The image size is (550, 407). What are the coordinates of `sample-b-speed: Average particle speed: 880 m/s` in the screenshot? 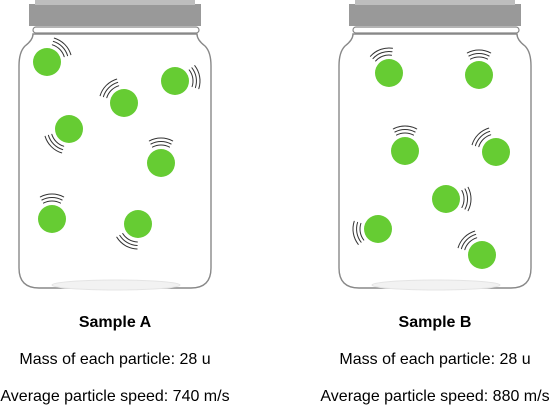 It's located at (435, 396).